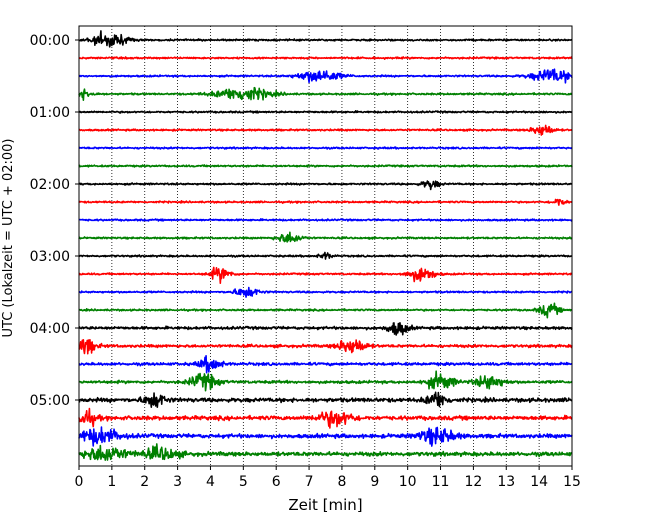  Describe the element at coordinates (473, 482) in the screenshot. I see `x-tick-label: 12` at that location.